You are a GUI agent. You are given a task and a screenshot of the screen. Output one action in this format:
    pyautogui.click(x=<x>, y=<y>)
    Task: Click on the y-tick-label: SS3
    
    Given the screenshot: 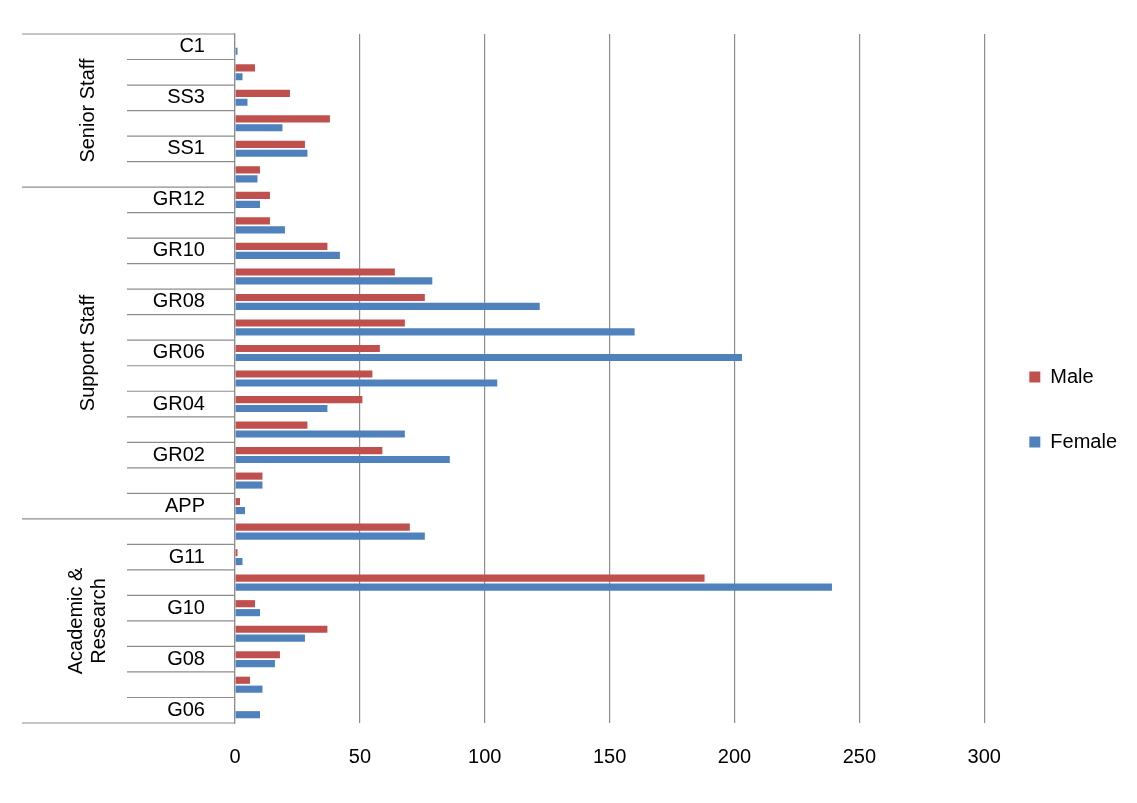 What is the action you would take?
    pyautogui.click(x=186, y=96)
    